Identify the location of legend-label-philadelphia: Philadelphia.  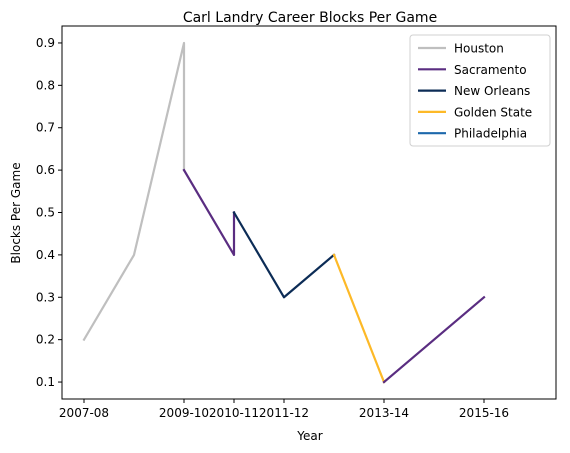
(490, 134).